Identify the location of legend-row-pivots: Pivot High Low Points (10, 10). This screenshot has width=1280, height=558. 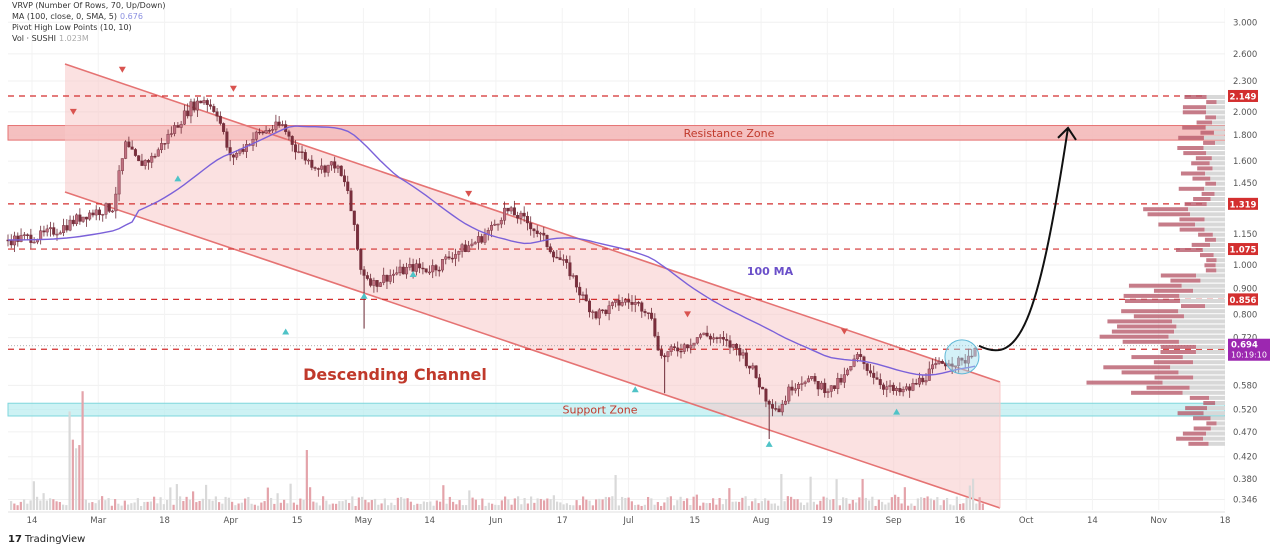
(88, 27).